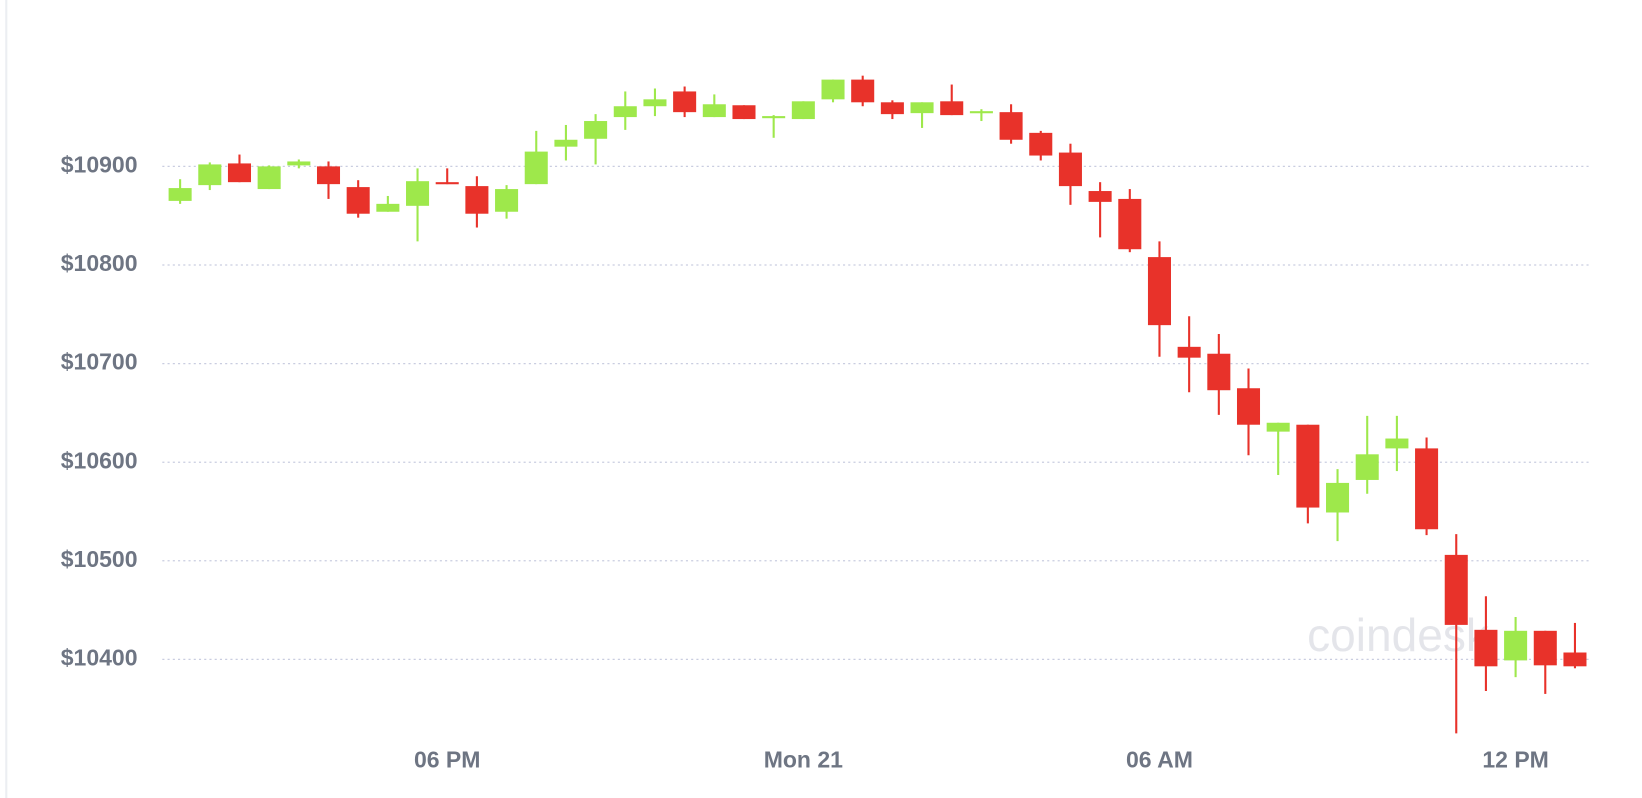 The height and width of the screenshot is (798, 1642). What do you see at coordinates (1159, 759) in the screenshot?
I see `x-tick-label: 06 AM` at bounding box center [1159, 759].